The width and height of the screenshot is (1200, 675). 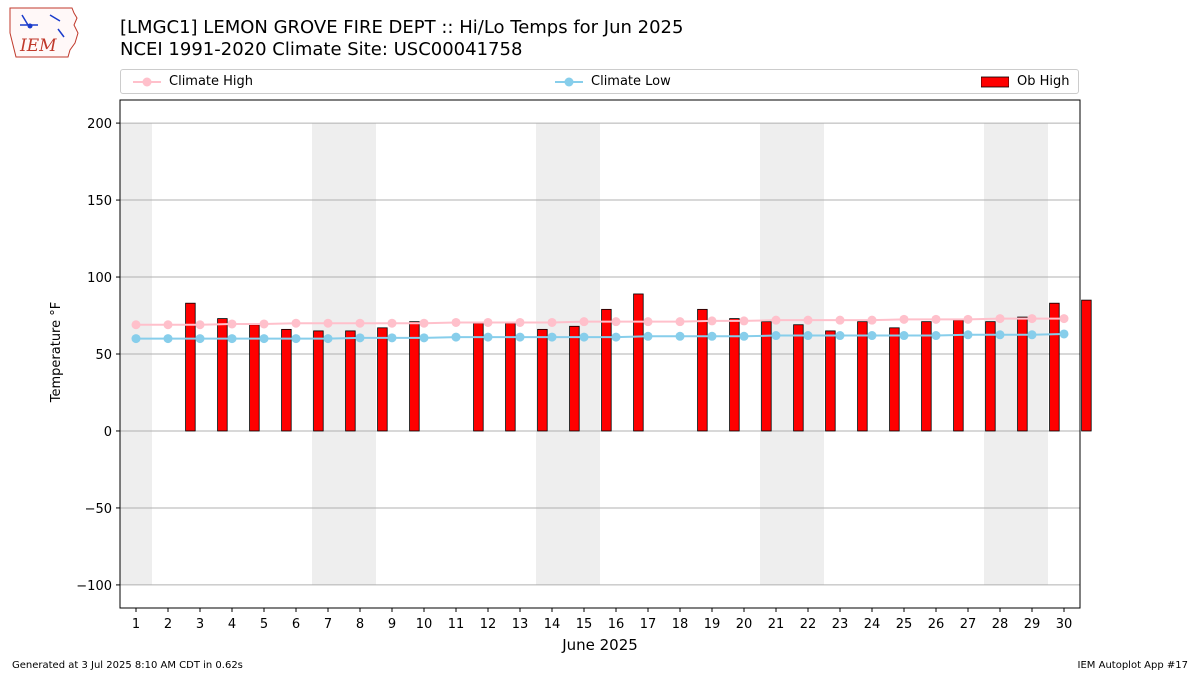 What do you see at coordinates (631, 81) in the screenshot?
I see `legend-label-climate-low: Climate Low` at bounding box center [631, 81].